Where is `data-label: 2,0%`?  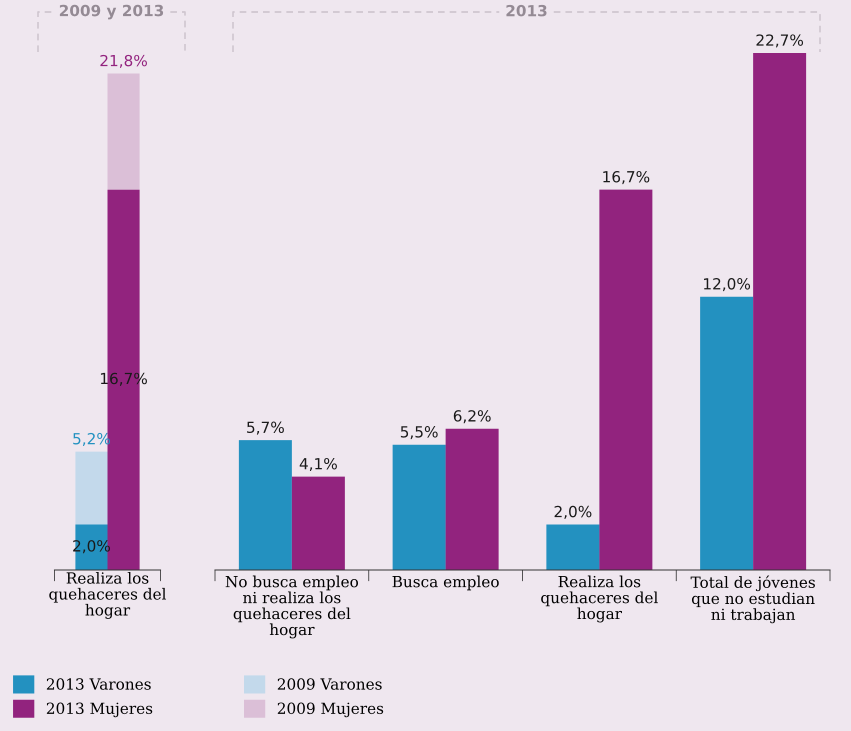 data-label: 2,0% is located at coordinates (573, 512).